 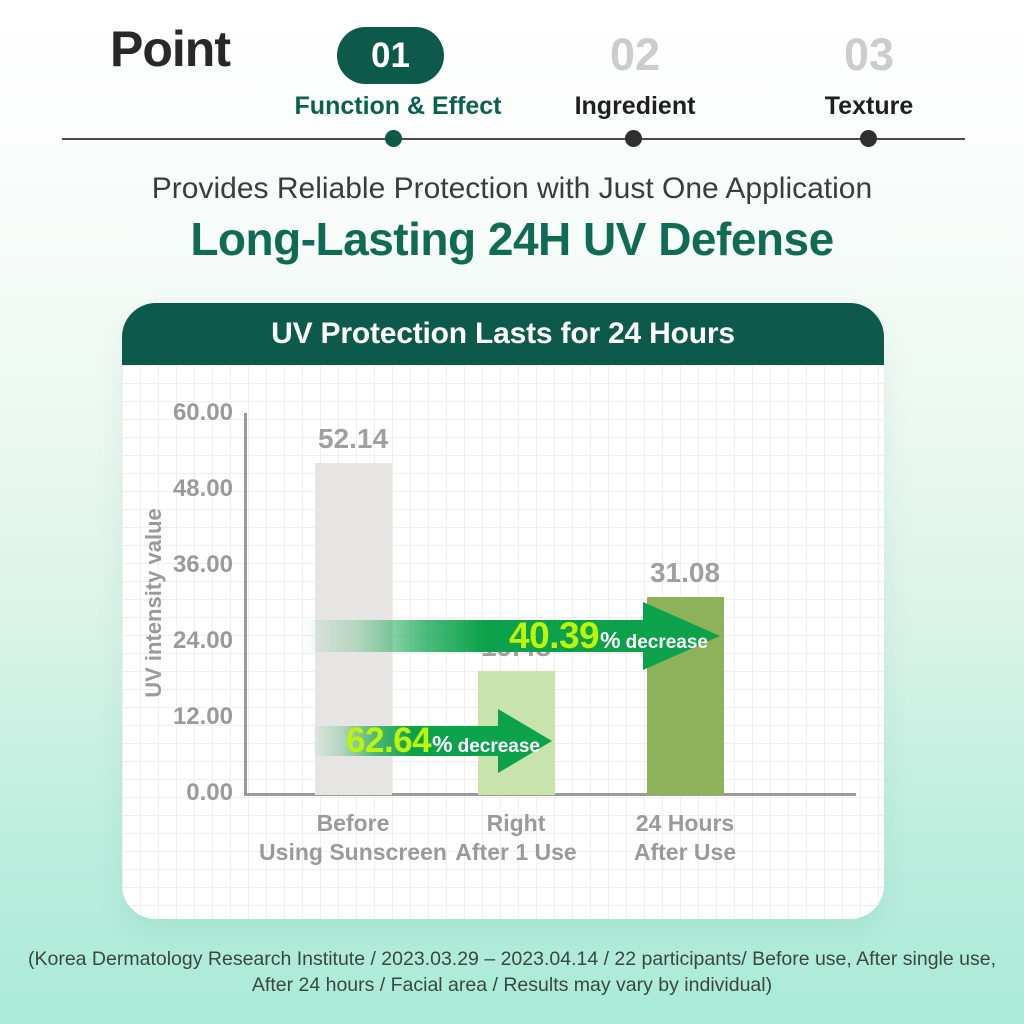 What do you see at coordinates (209, 792) in the screenshot?
I see `y-tick: 0.00` at bounding box center [209, 792].